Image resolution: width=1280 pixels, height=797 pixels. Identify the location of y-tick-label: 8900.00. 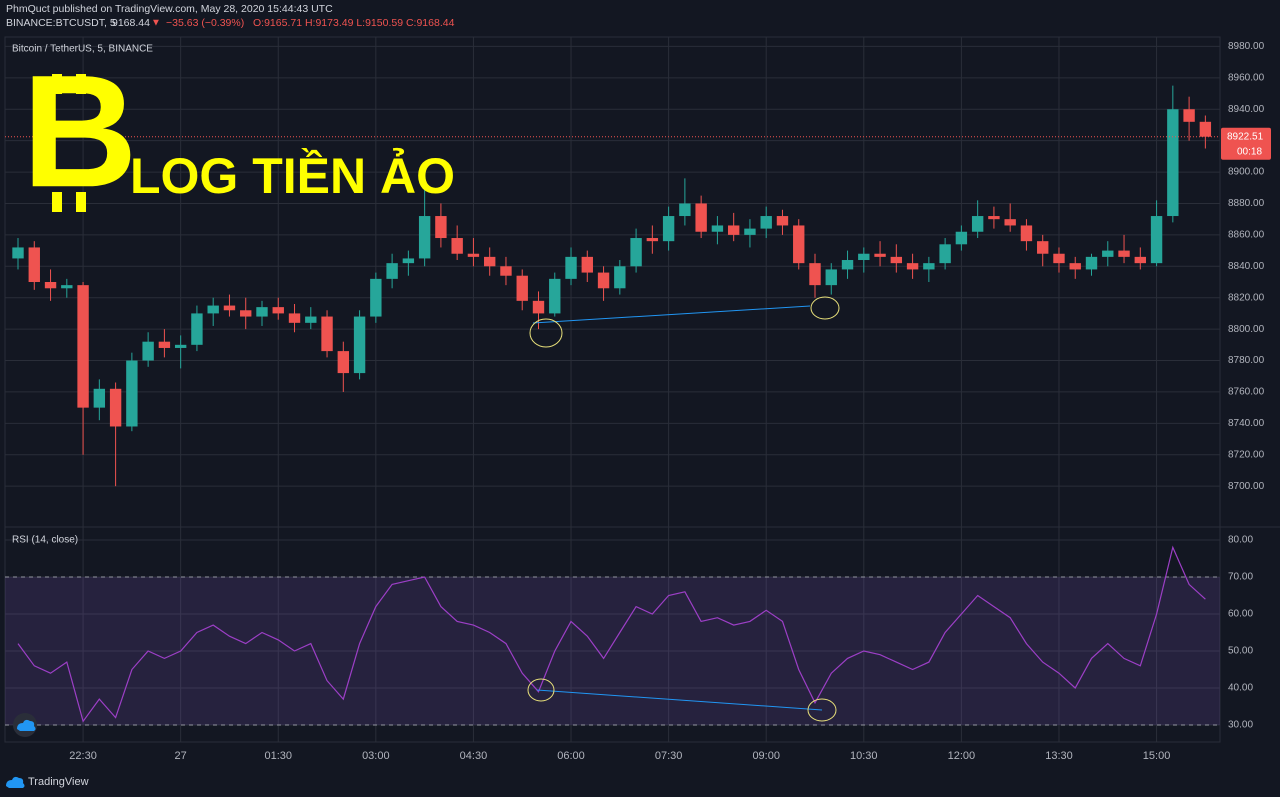
(1246, 172).